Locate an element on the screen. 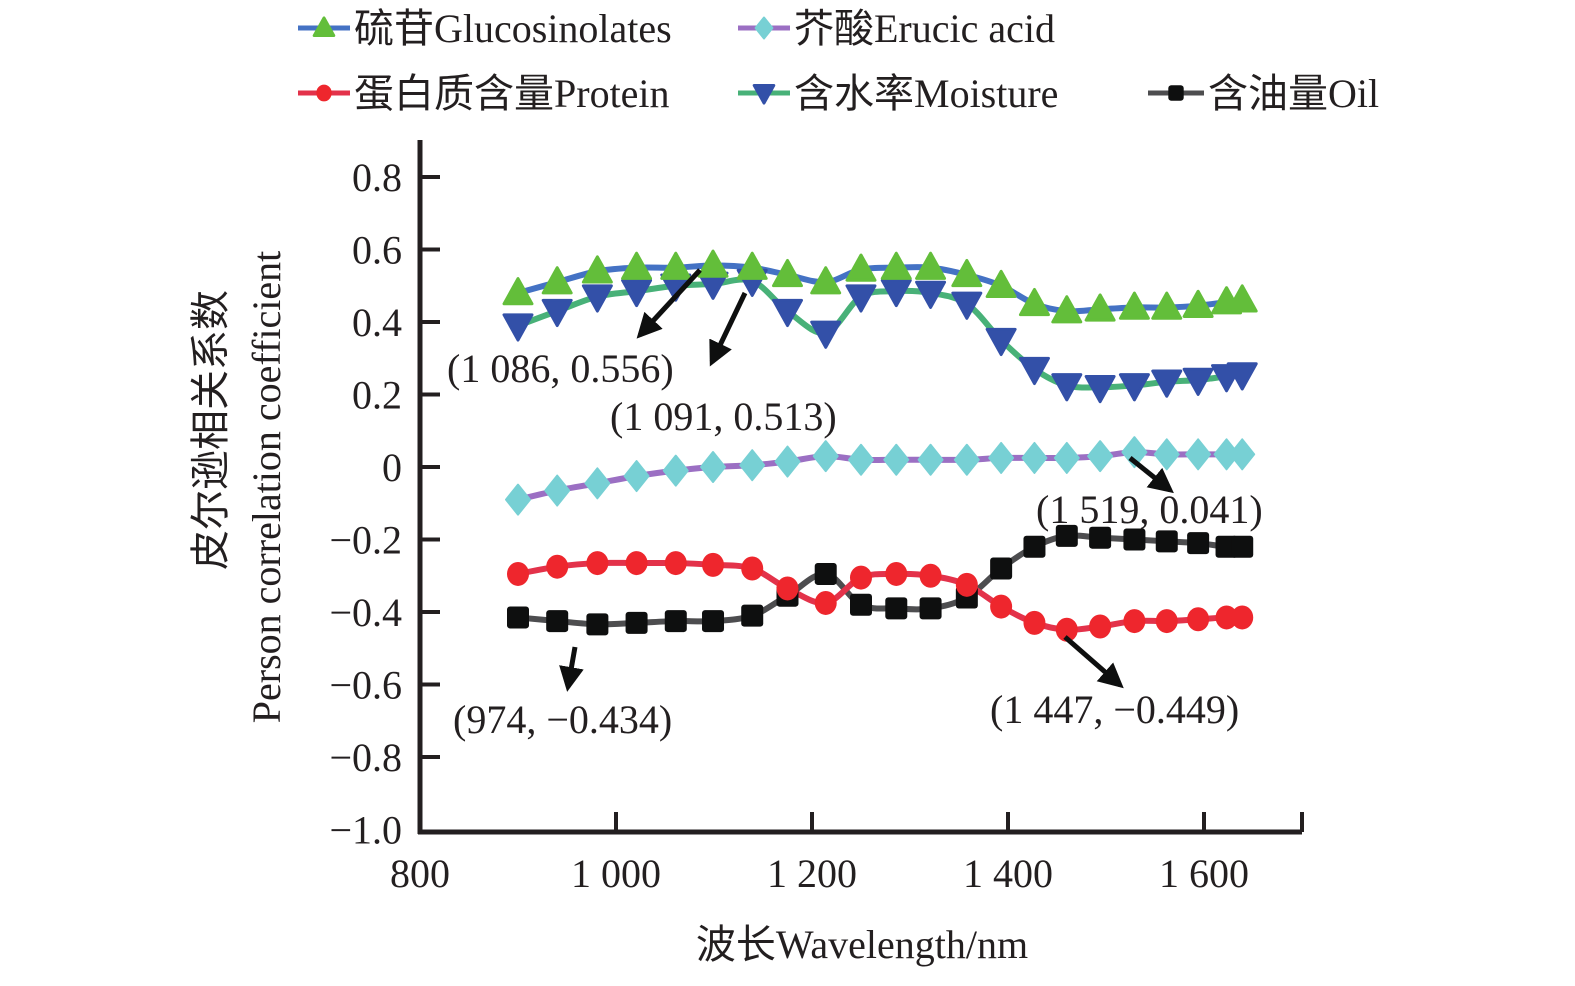 This screenshot has width=1575, height=986. series-line-square is located at coordinates (880, 580).